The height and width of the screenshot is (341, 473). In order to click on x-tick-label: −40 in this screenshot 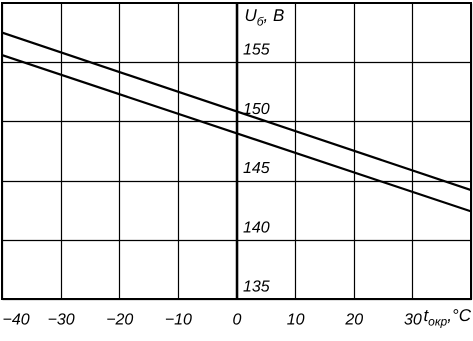, I will do `click(16, 320)`.